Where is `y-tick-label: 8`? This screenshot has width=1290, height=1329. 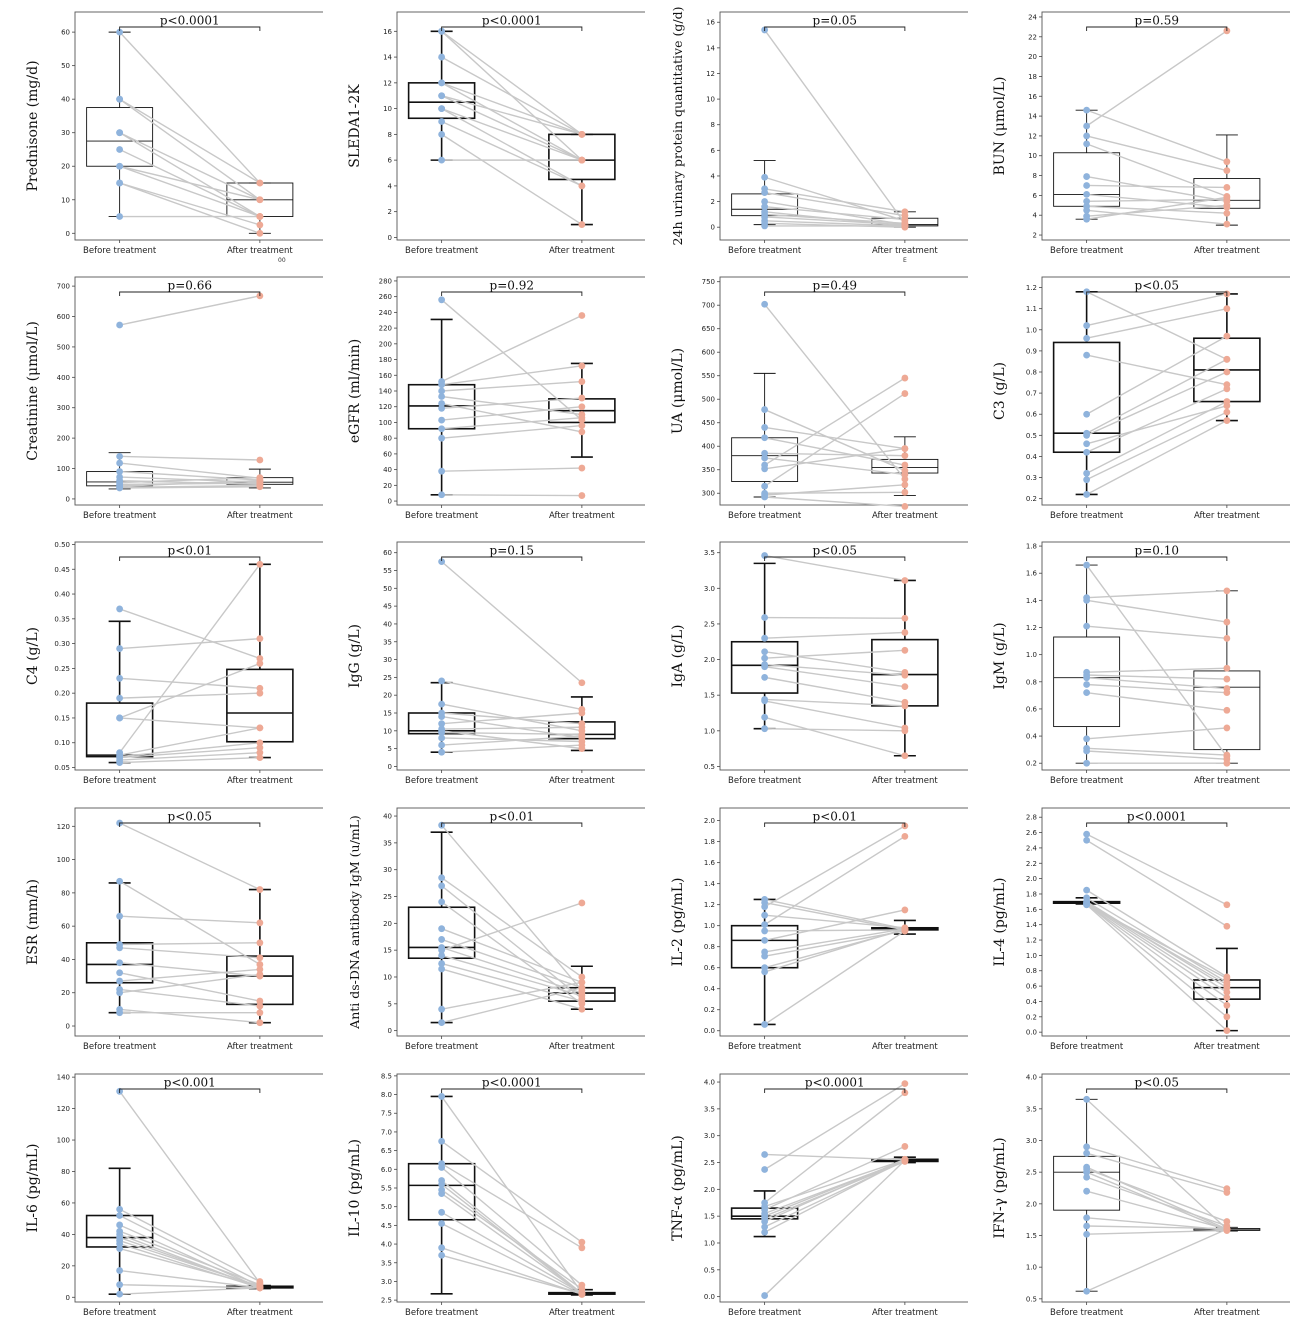 y-tick-label: 8 is located at coordinates (713, 125).